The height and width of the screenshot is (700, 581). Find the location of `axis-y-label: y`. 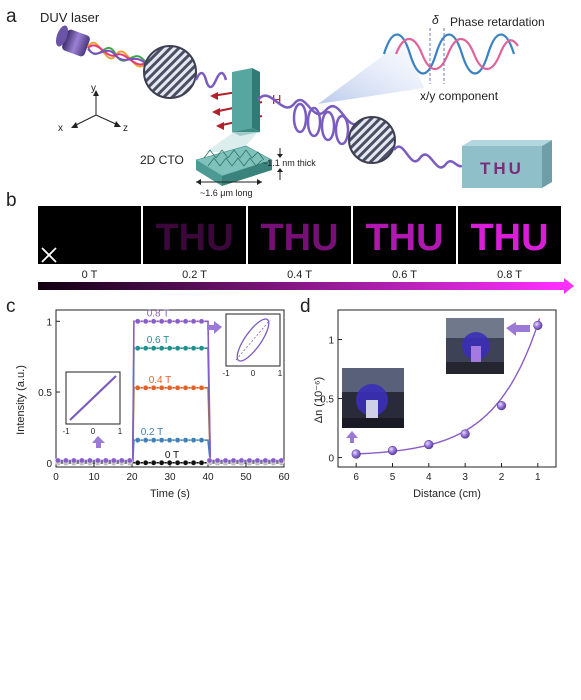

axis-y-label: y is located at coordinates (93, 88).